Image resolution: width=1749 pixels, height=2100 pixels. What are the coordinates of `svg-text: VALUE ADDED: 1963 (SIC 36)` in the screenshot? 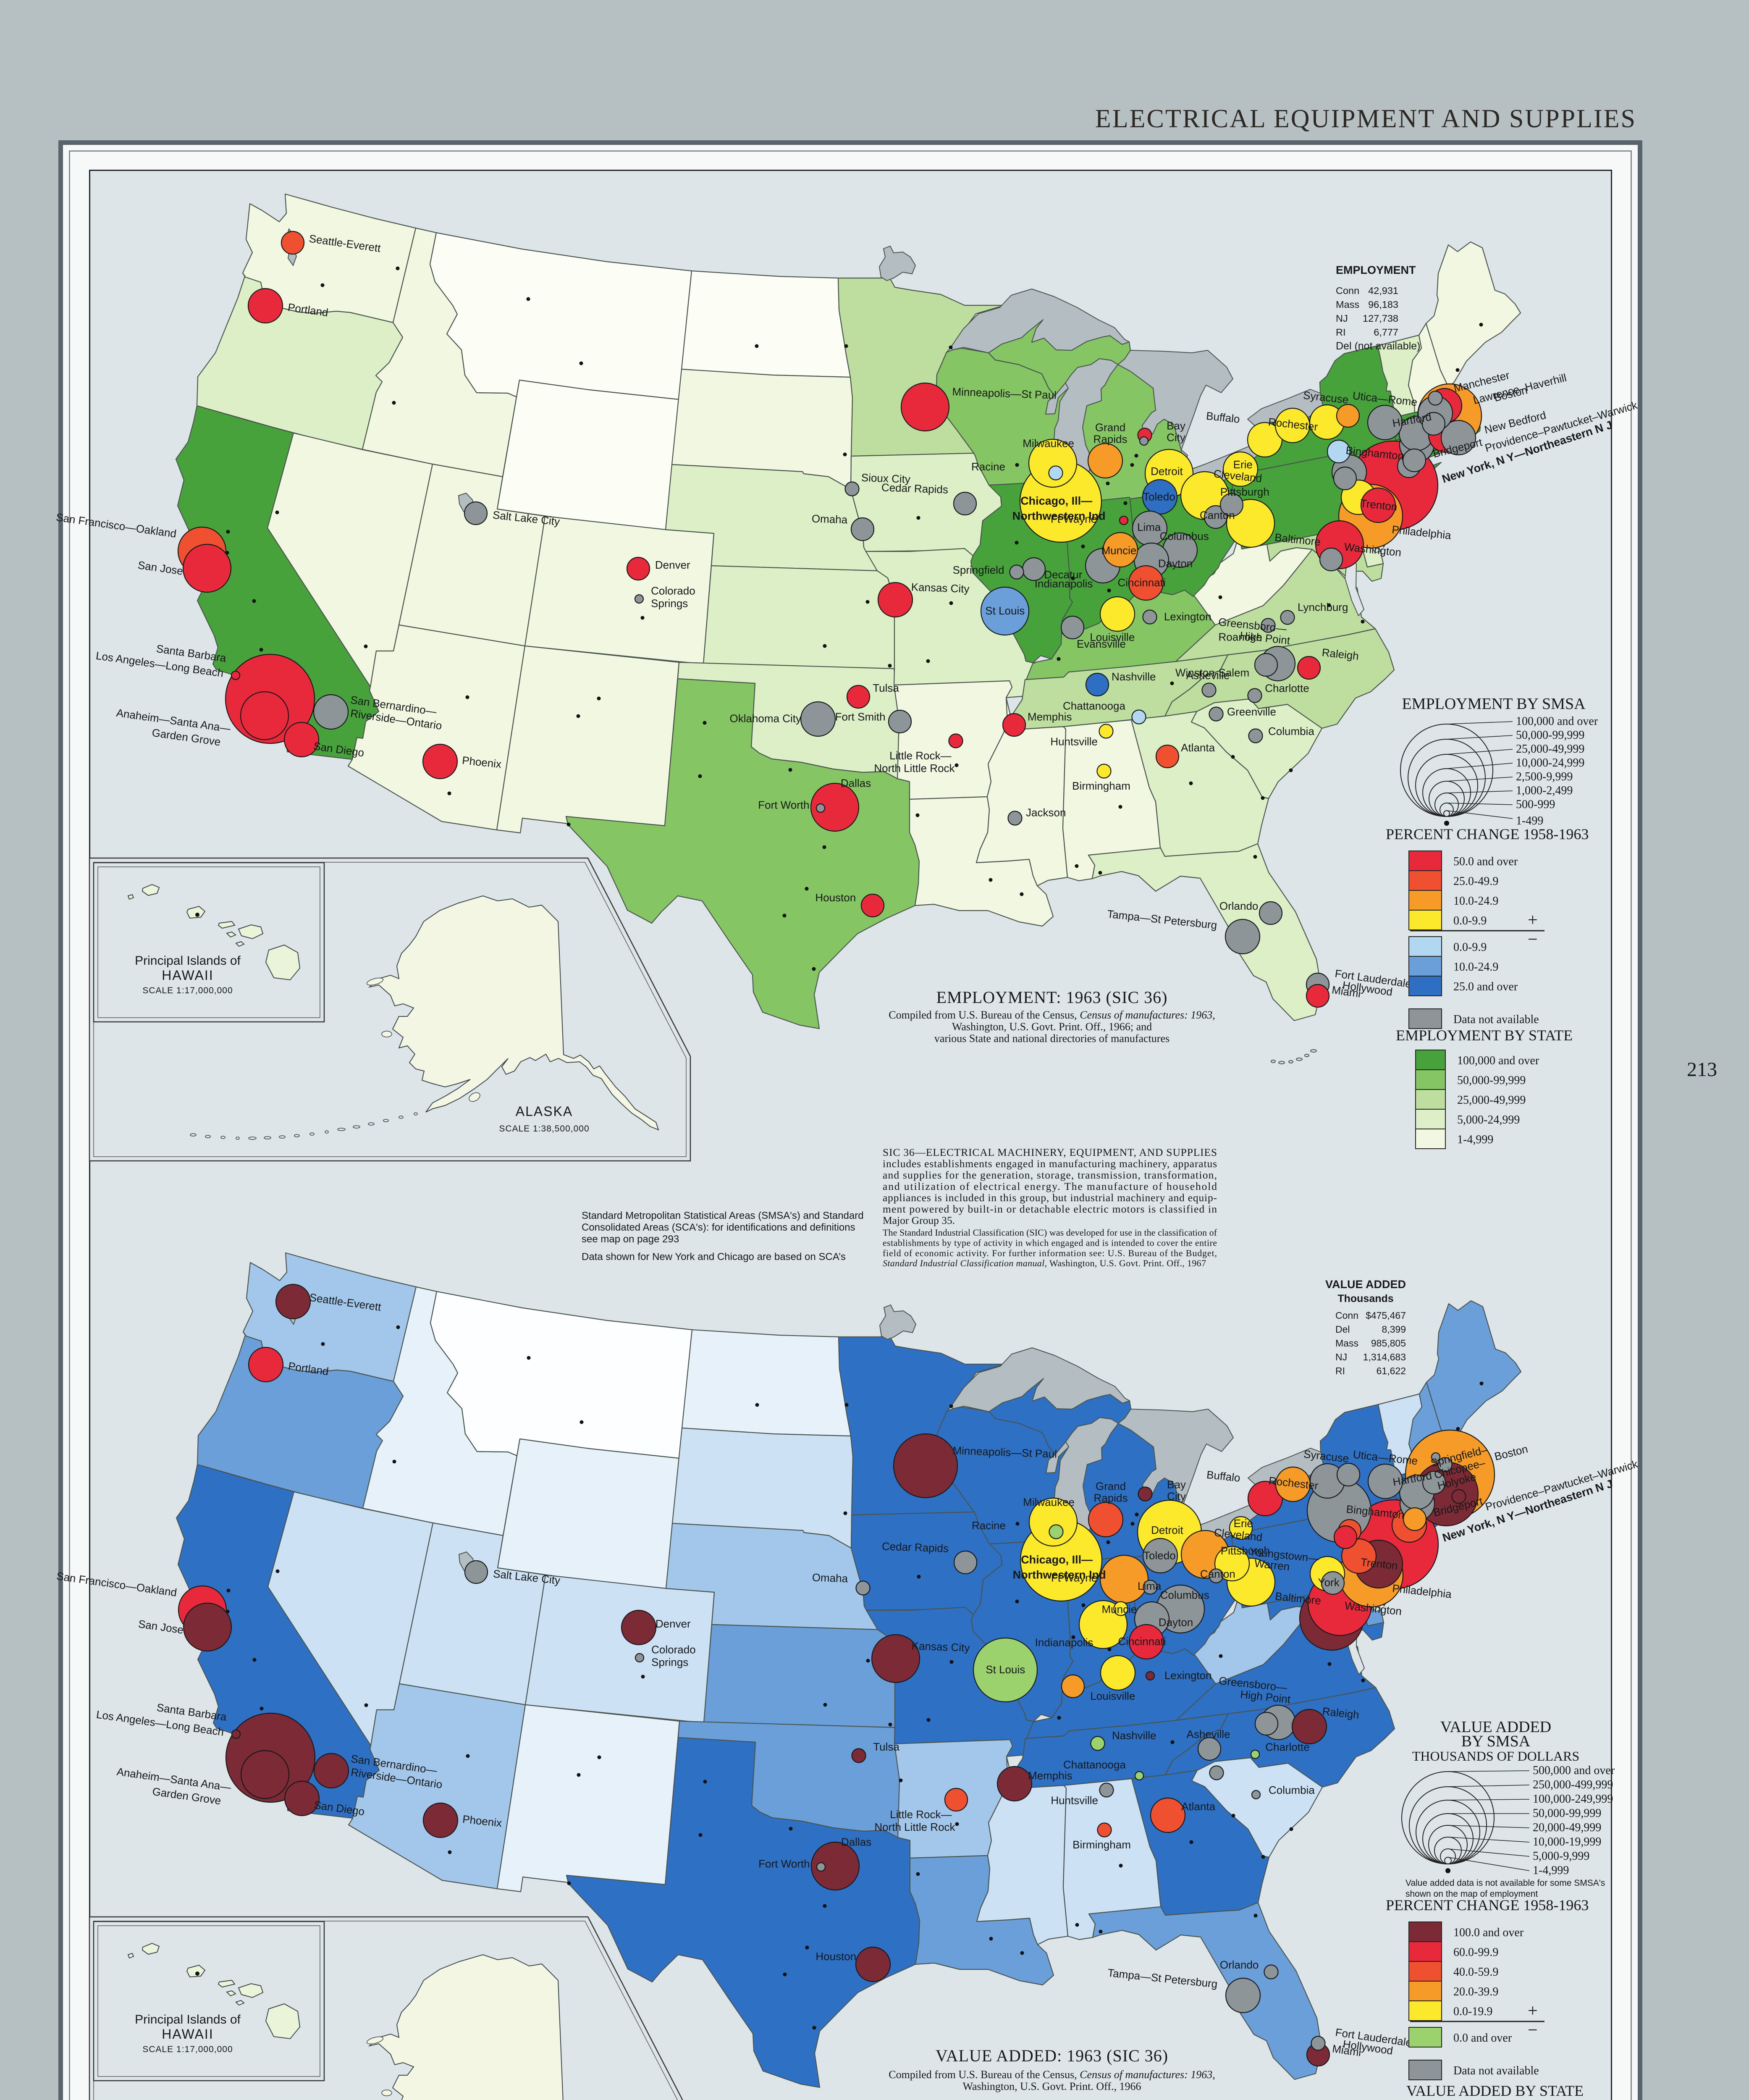 It's located at (1052, 2055).